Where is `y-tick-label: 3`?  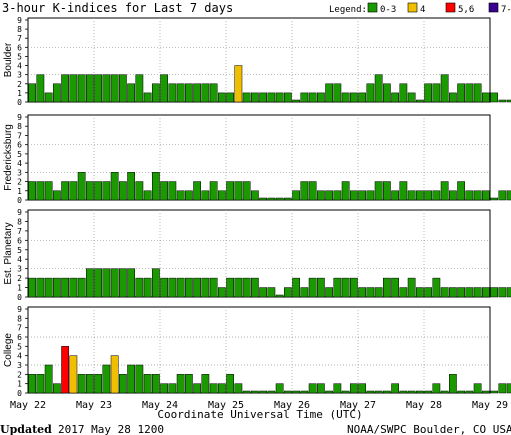
y-tick-label: 3 is located at coordinates (19, 269).